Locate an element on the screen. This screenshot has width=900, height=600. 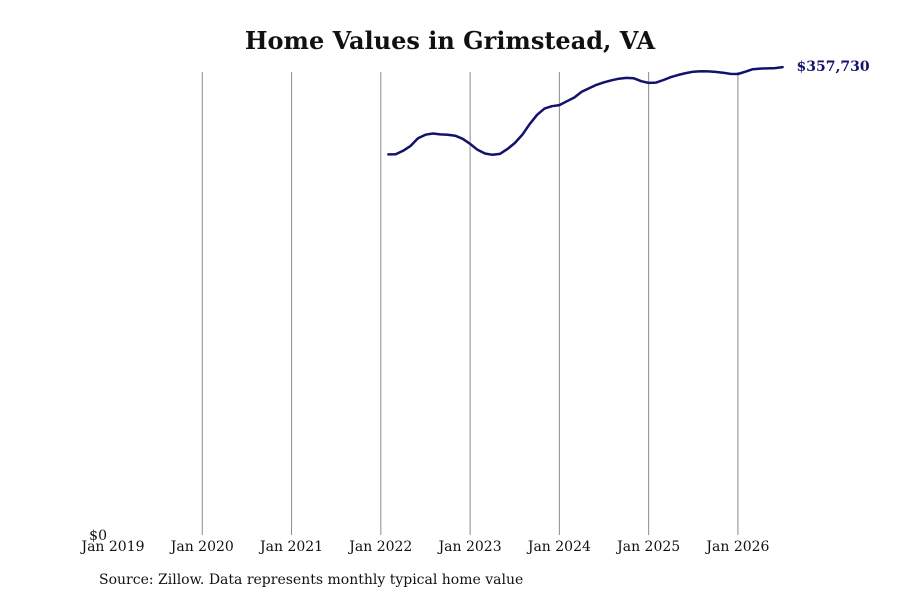
series-line is located at coordinates (585, 111).